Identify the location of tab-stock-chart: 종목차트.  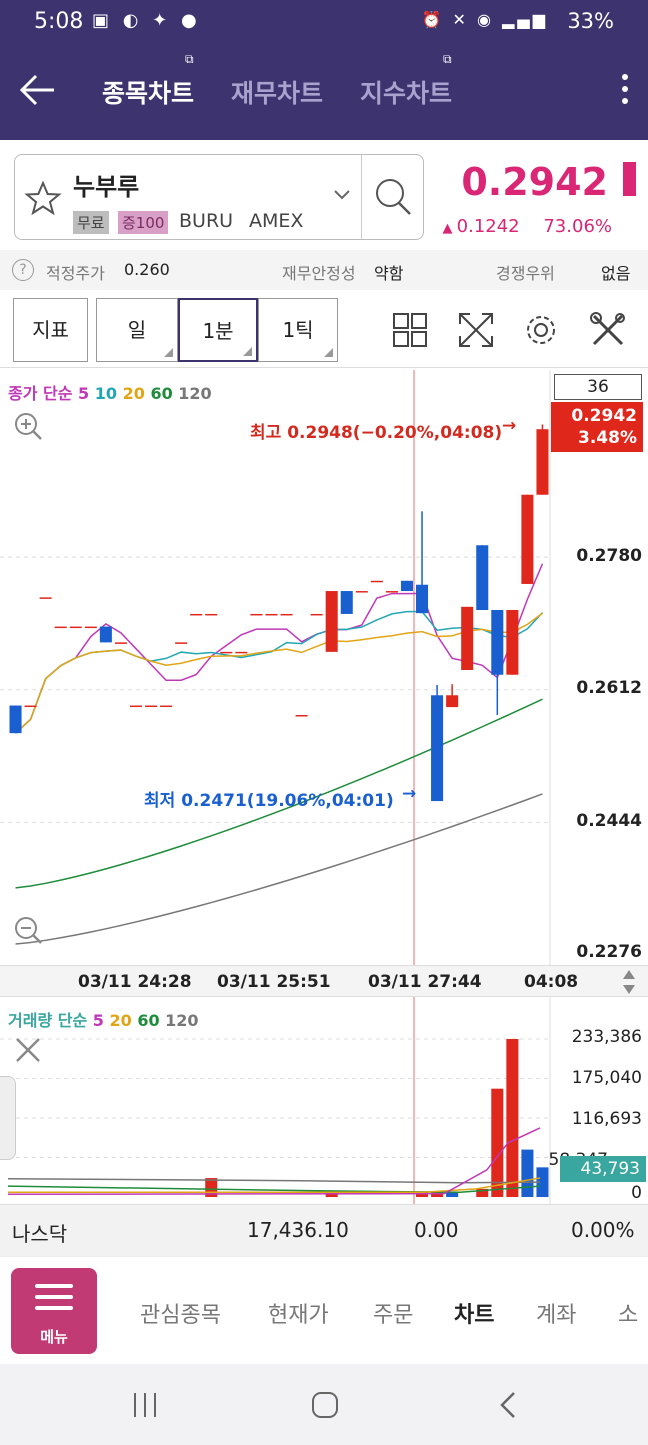
(148, 93).